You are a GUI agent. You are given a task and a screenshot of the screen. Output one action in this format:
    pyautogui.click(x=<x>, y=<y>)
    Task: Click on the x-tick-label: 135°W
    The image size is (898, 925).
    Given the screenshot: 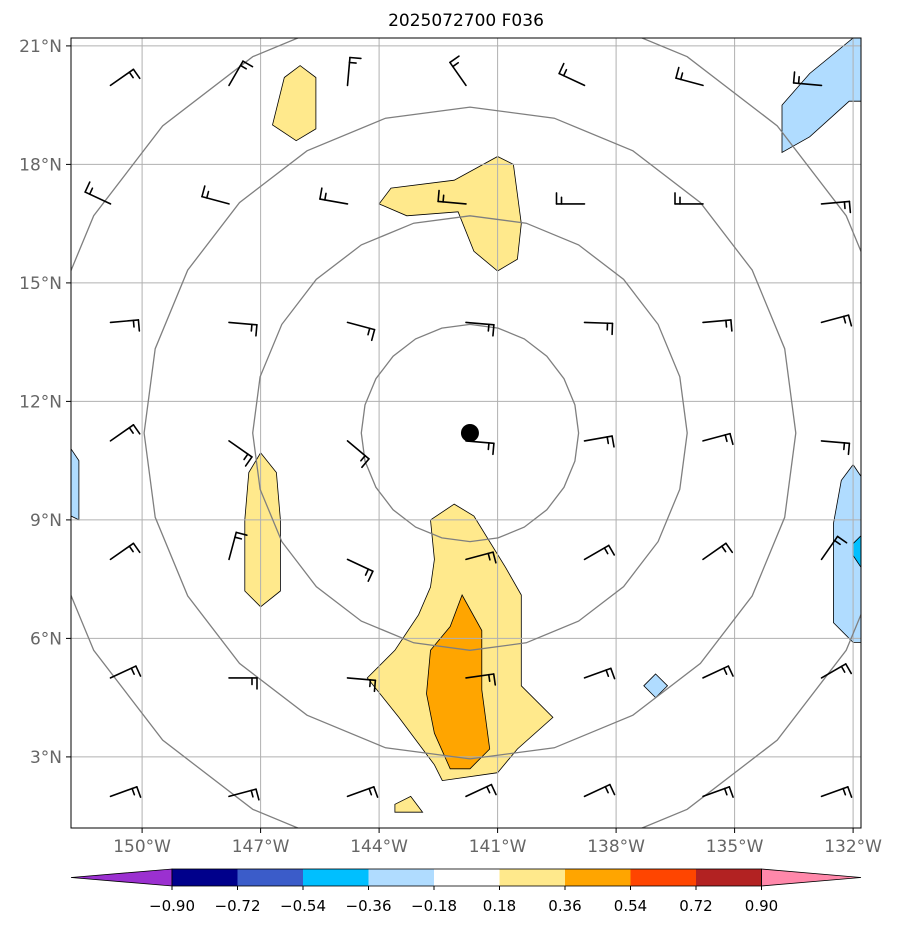 What is the action you would take?
    pyautogui.click(x=735, y=847)
    